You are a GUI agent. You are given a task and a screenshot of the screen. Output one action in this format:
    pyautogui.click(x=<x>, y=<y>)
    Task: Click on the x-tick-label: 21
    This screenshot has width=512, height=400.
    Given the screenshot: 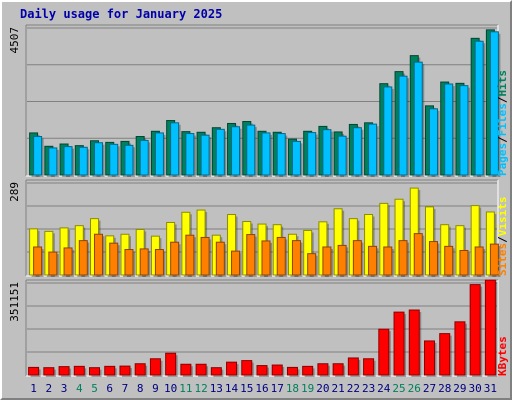 What is the action you would take?
    pyautogui.click(x=338, y=388)
    